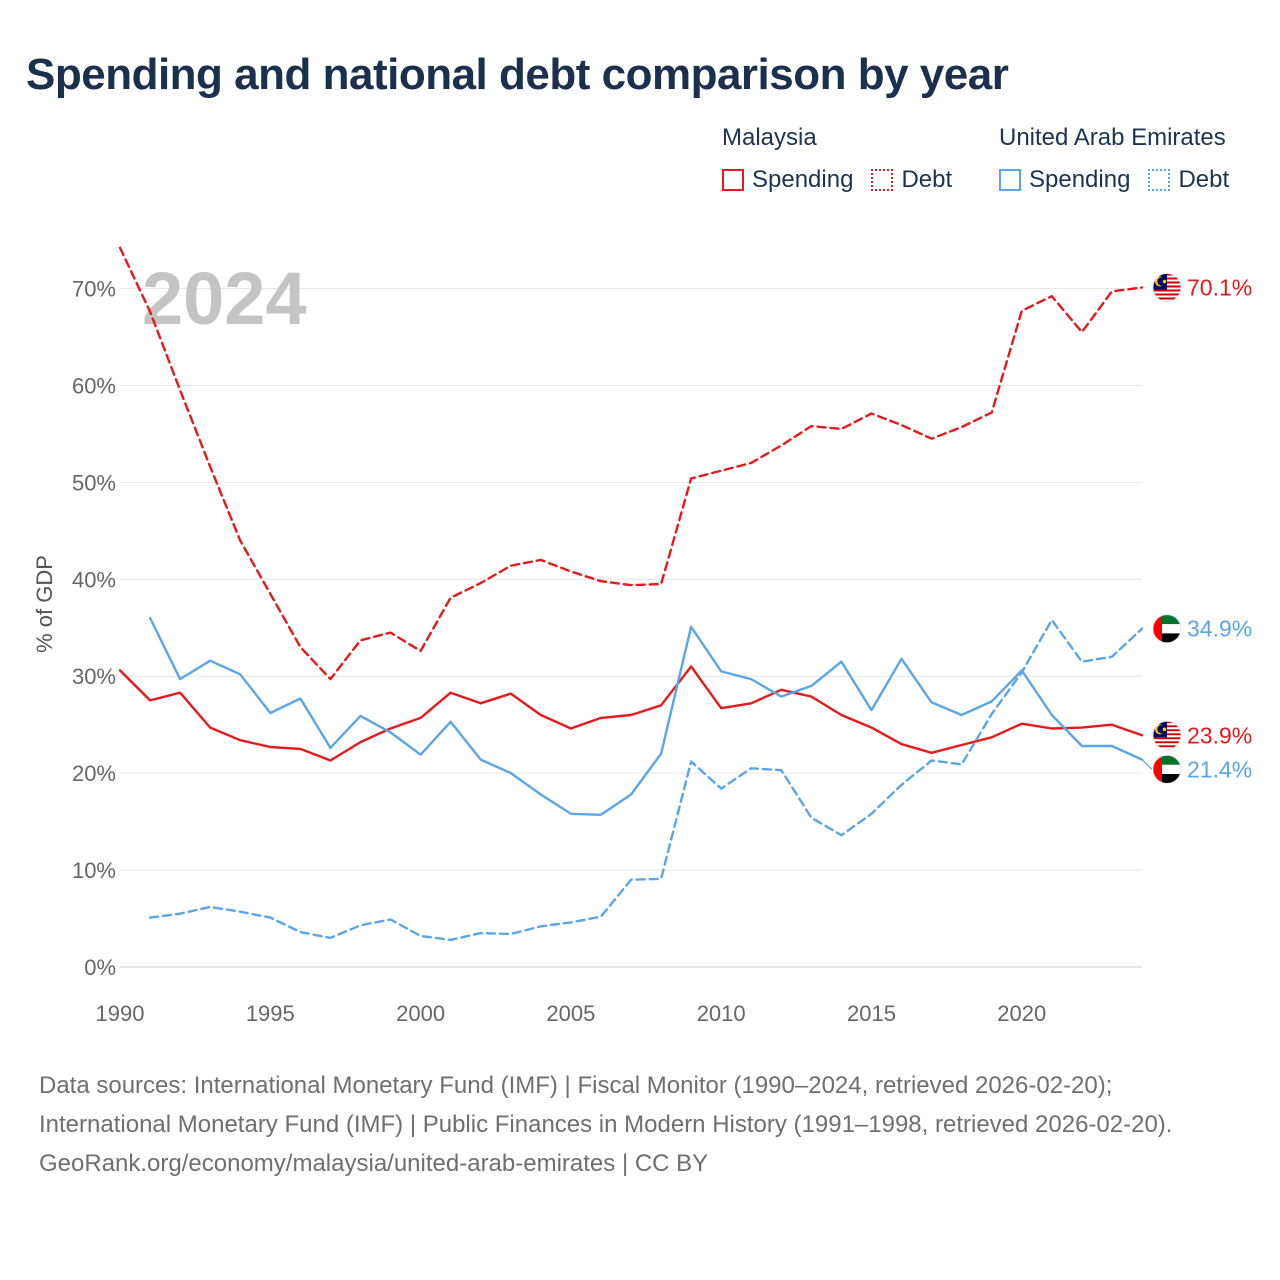 Image resolution: width=1280 pixels, height=1280 pixels. Describe the element at coordinates (1147, 764) in the screenshot. I see `end-label-connector` at that location.